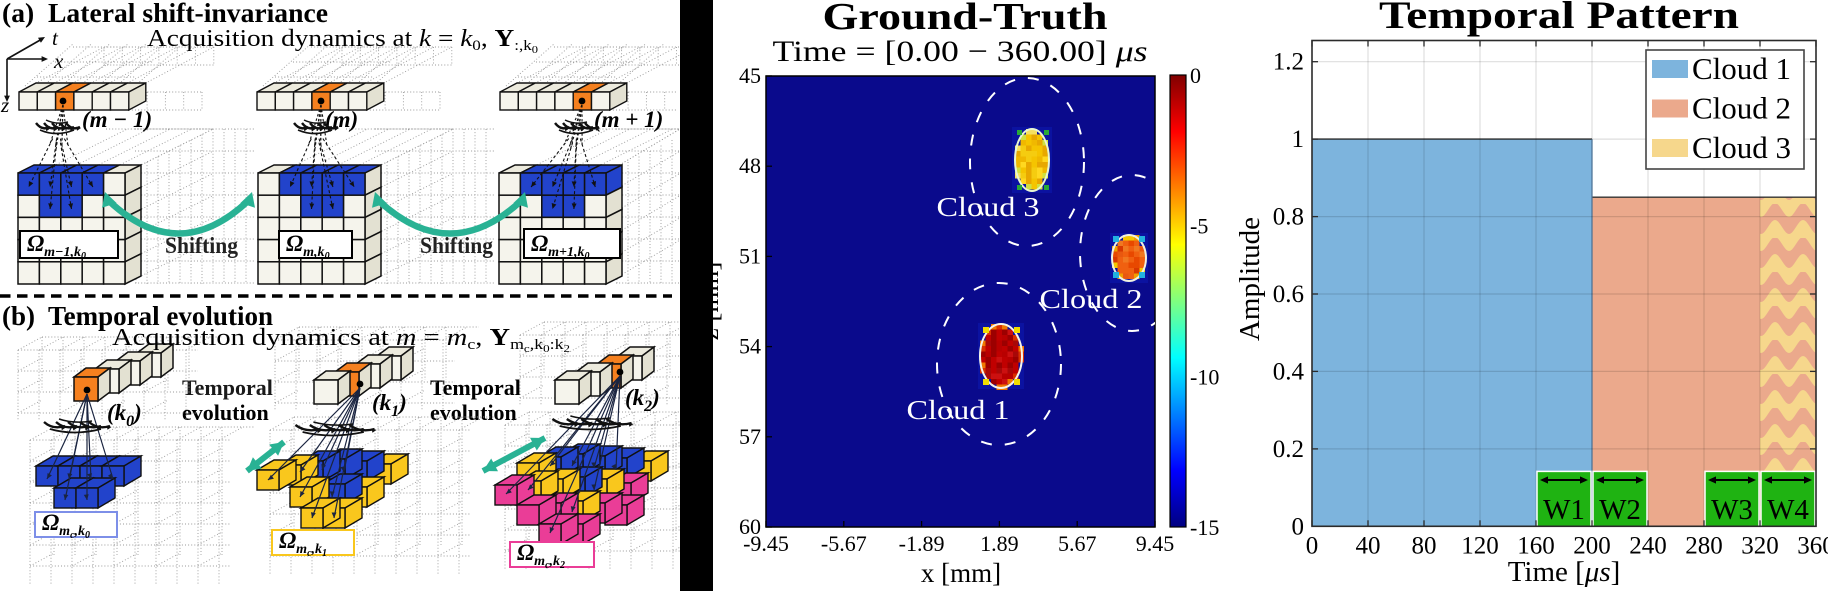  Describe the element at coordinates (1564, 510) in the screenshot. I see `svg-text: W1` at that location.